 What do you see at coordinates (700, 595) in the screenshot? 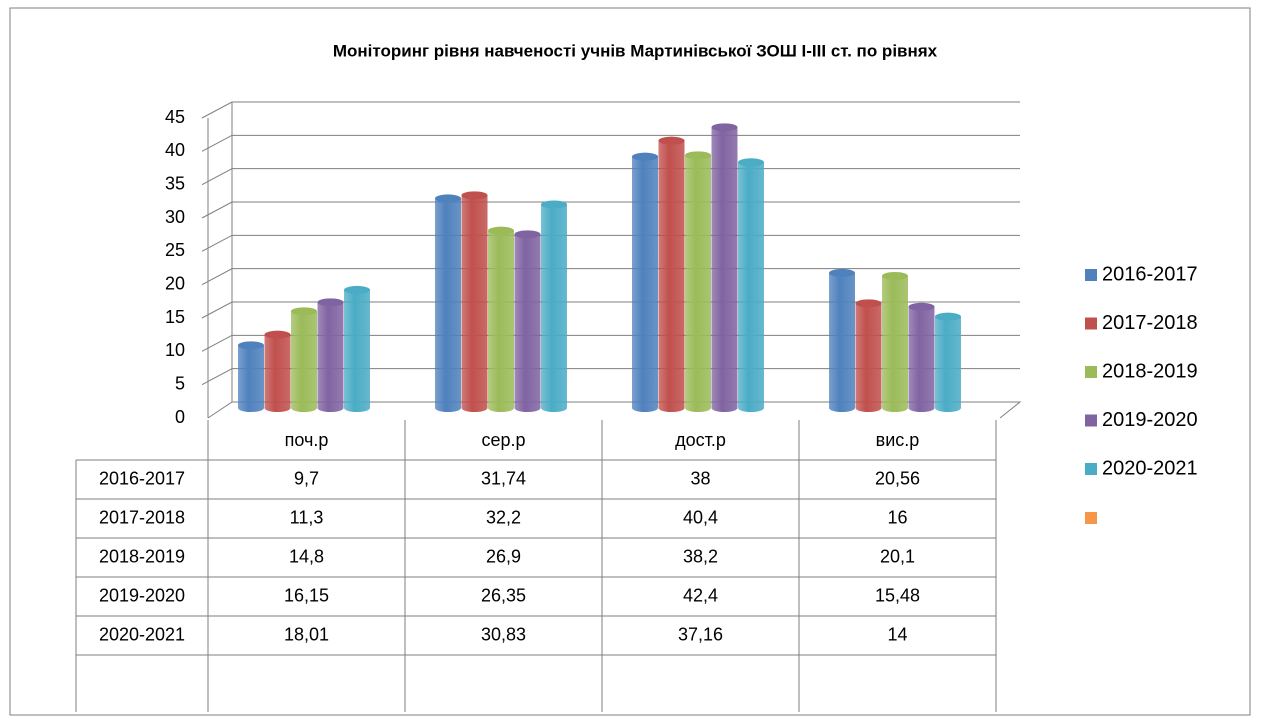
I see `table-cell: 42,4` at bounding box center [700, 595].